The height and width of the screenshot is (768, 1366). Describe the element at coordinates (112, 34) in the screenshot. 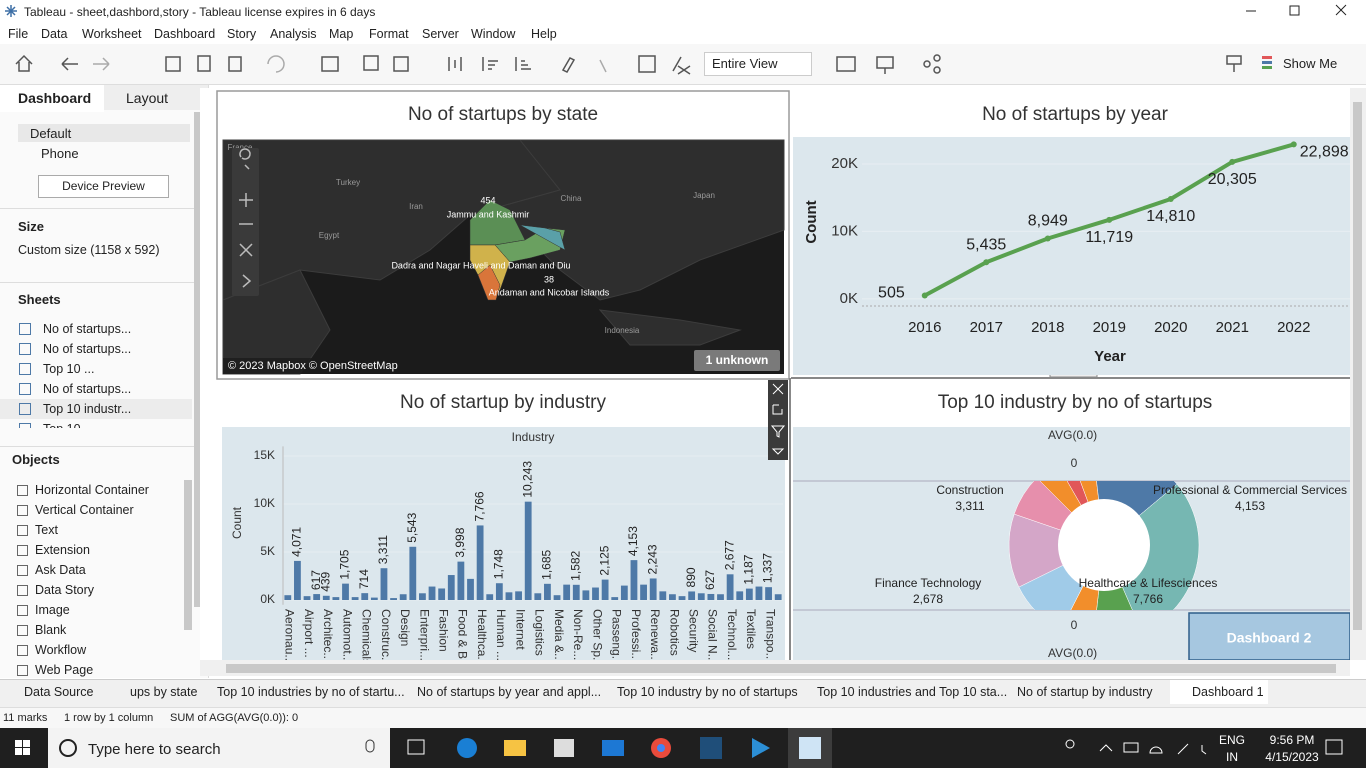

I see `menu-item: Worksheet` at that location.